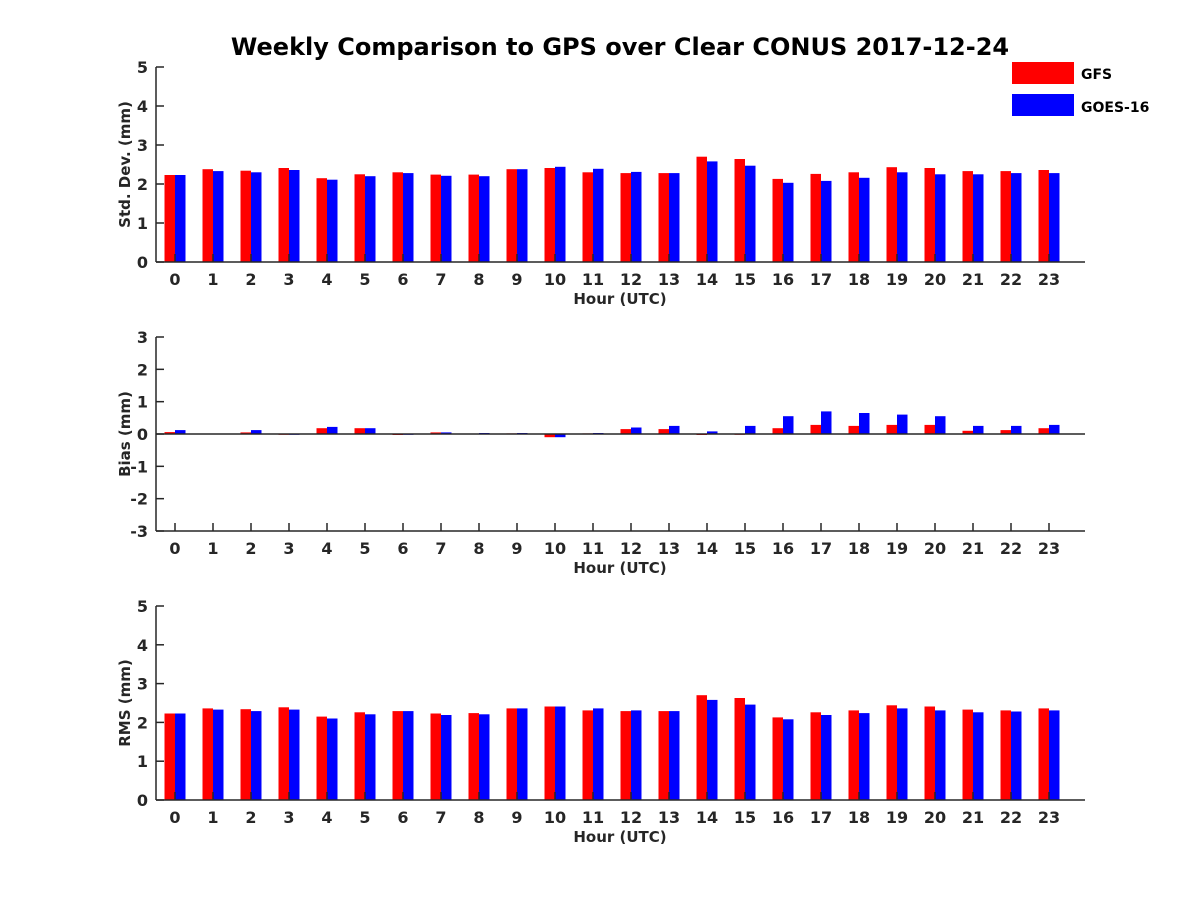  I want to click on legend-swatch-gfs, so click(1043, 73).